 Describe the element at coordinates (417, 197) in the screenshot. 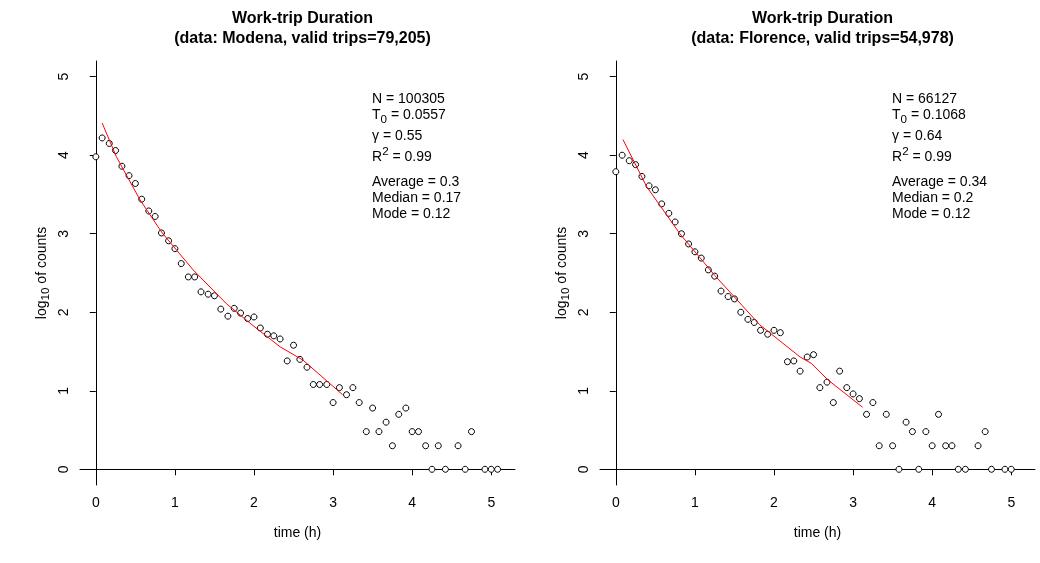

I see `annotation: Average = 0.3 Median = 0.17 Mode = 0.12` at that location.